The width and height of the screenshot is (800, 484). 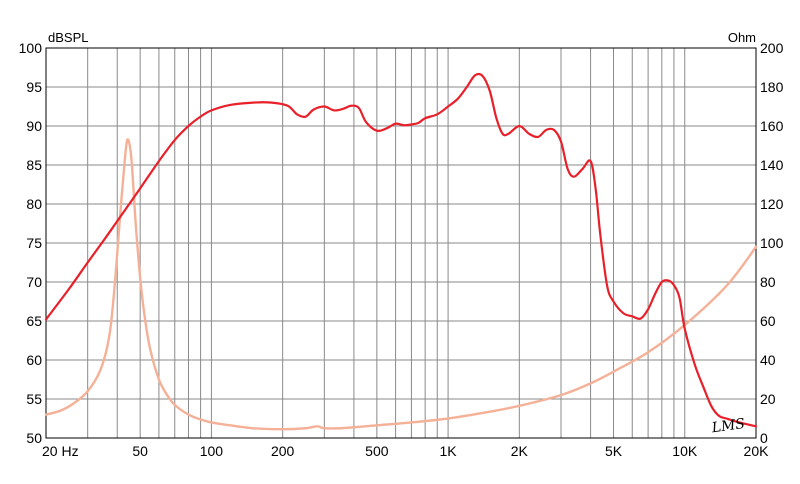 What do you see at coordinates (772, 204) in the screenshot?
I see `right-tick-label: 120` at bounding box center [772, 204].